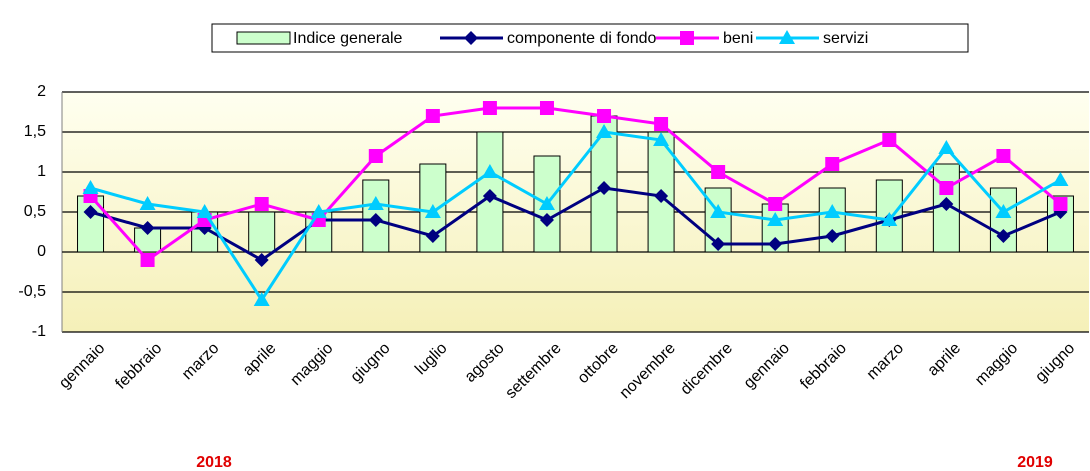  I want to click on y-tick-label: 2, so click(41, 91).